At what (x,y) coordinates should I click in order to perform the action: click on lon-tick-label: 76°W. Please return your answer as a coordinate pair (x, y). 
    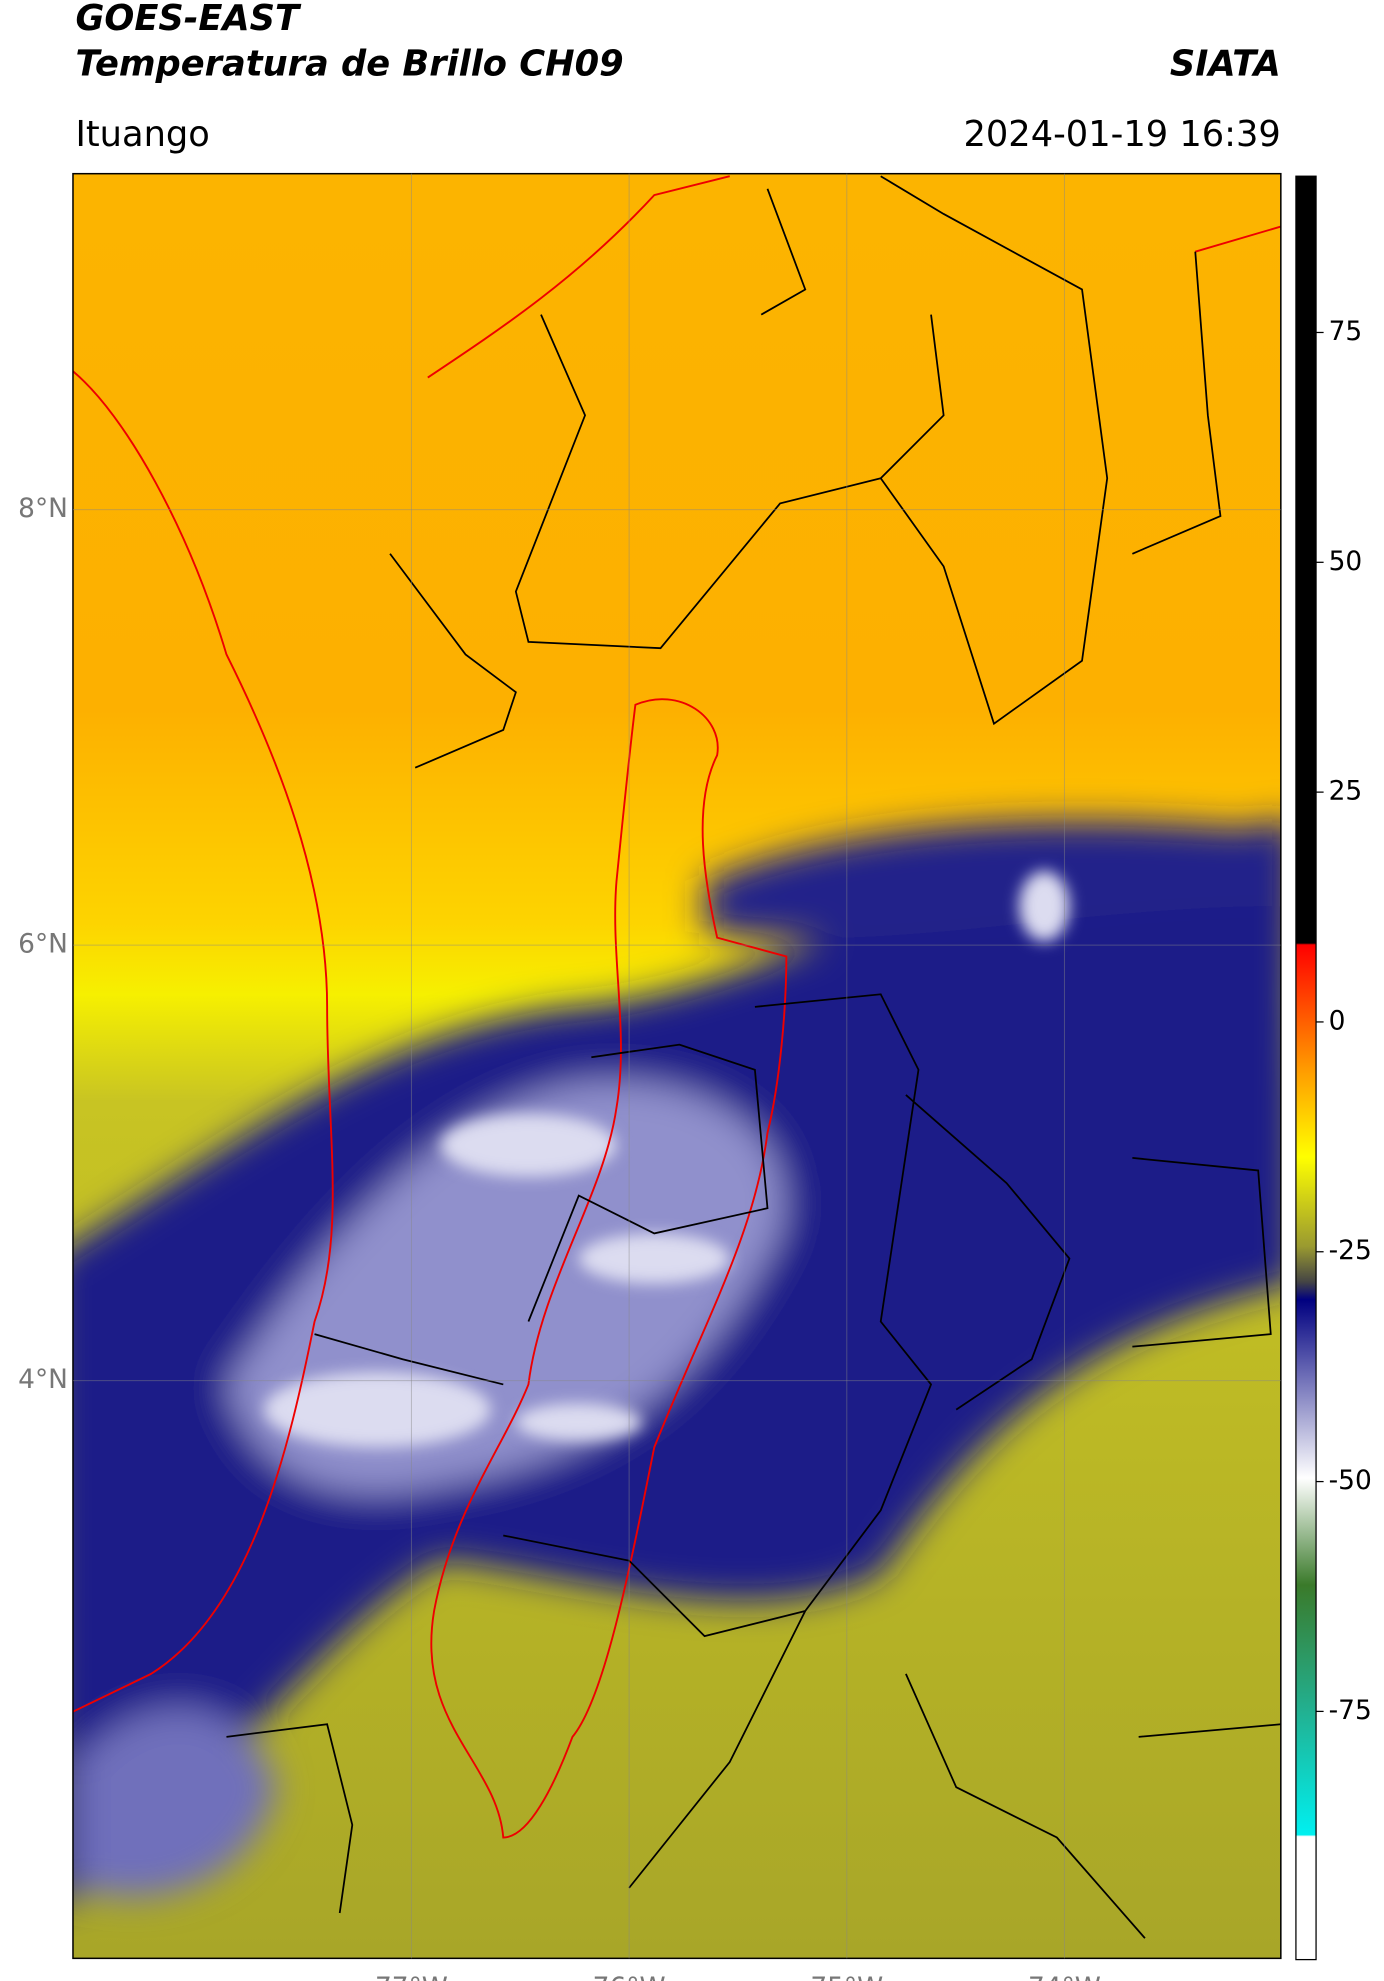
    Looking at the image, I should click on (629, 1976).